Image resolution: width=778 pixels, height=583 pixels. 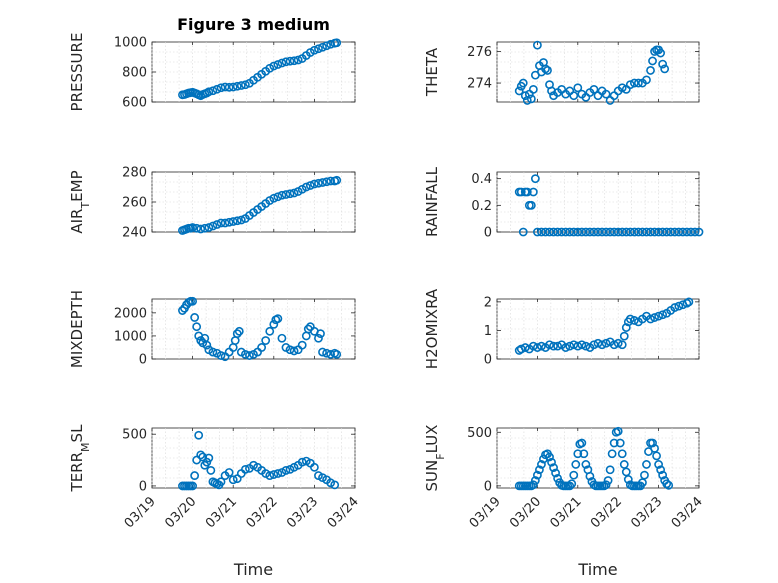 What do you see at coordinates (563, 203) in the screenshot?
I see `subplot-4: 0 0.2 0.4 RAINFALL` at bounding box center [563, 203].